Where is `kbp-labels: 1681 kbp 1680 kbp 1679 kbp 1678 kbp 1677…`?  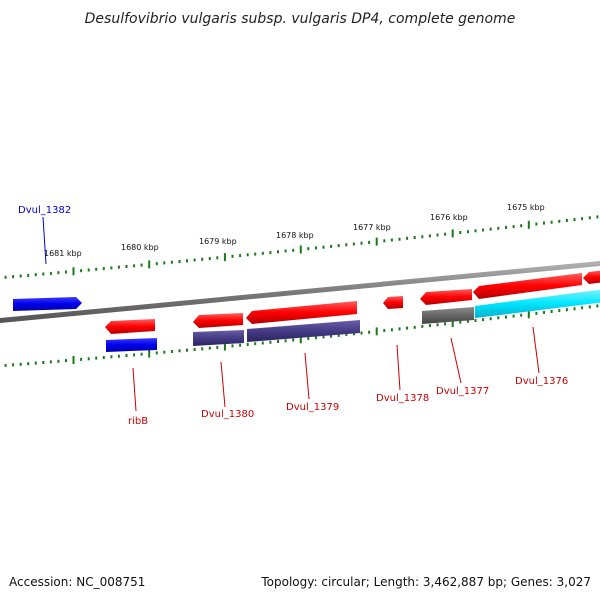 kbp-labels: 1681 kbp 1680 kbp 1679 kbp 1678 kbp 1677… is located at coordinates (294, 230).